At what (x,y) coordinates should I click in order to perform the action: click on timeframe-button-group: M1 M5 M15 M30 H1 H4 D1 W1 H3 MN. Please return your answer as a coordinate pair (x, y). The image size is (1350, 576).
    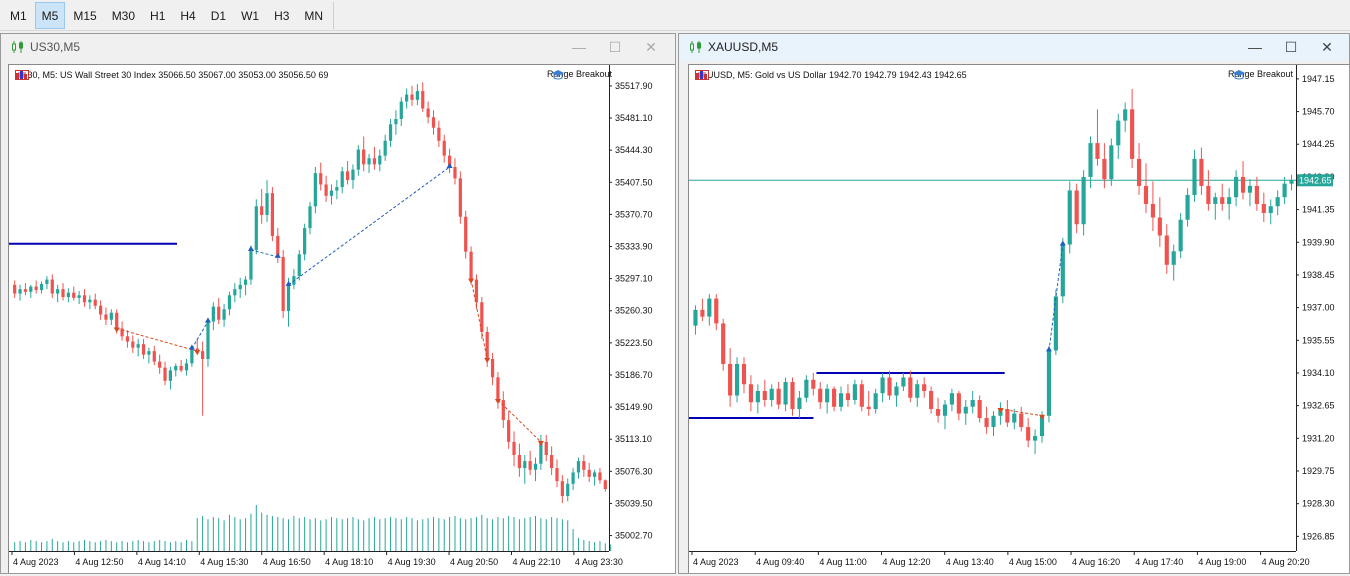
    Looking at the image, I should click on (169, 15).